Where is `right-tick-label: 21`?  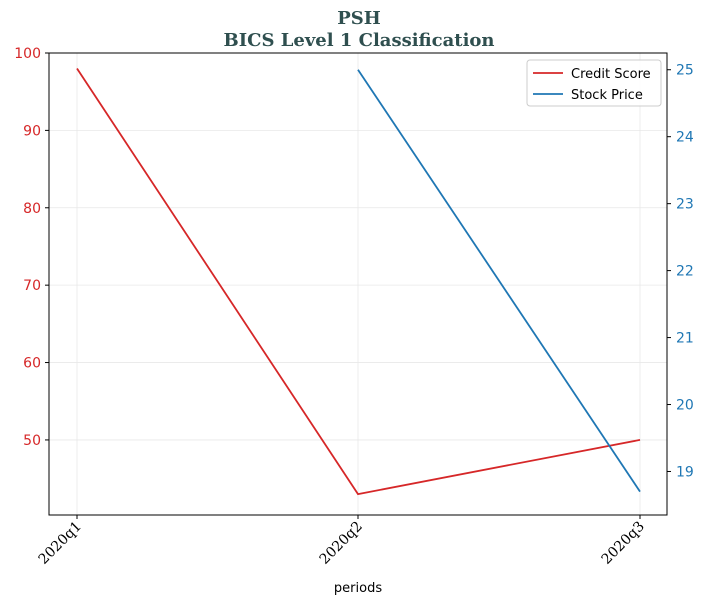 right-tick-label: 21 is located at coordinates (685, 339).